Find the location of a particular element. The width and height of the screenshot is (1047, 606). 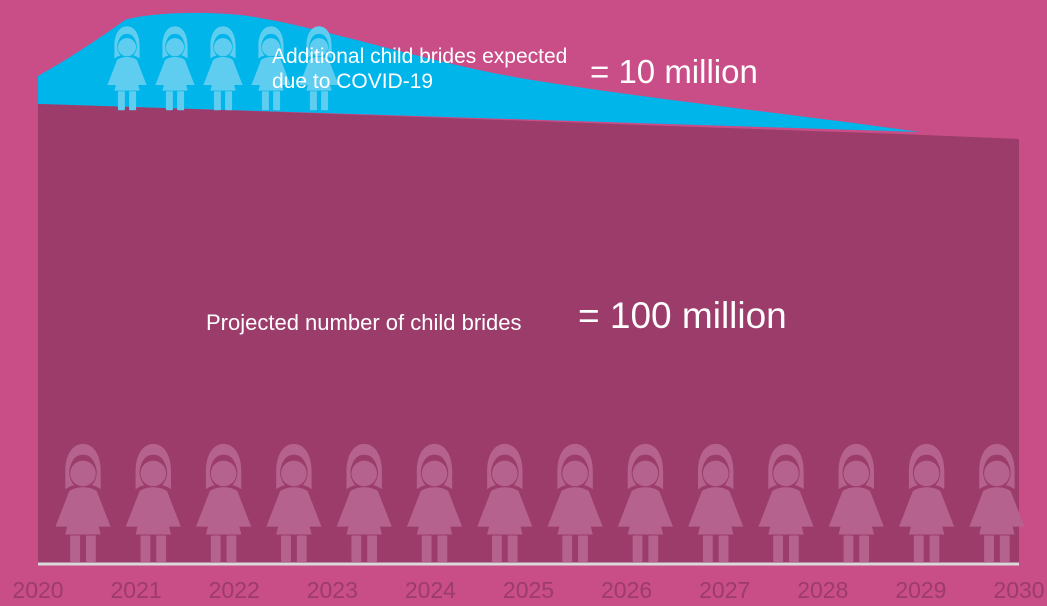

x-tick-label: 2020 is located at coordinates (38, 590).